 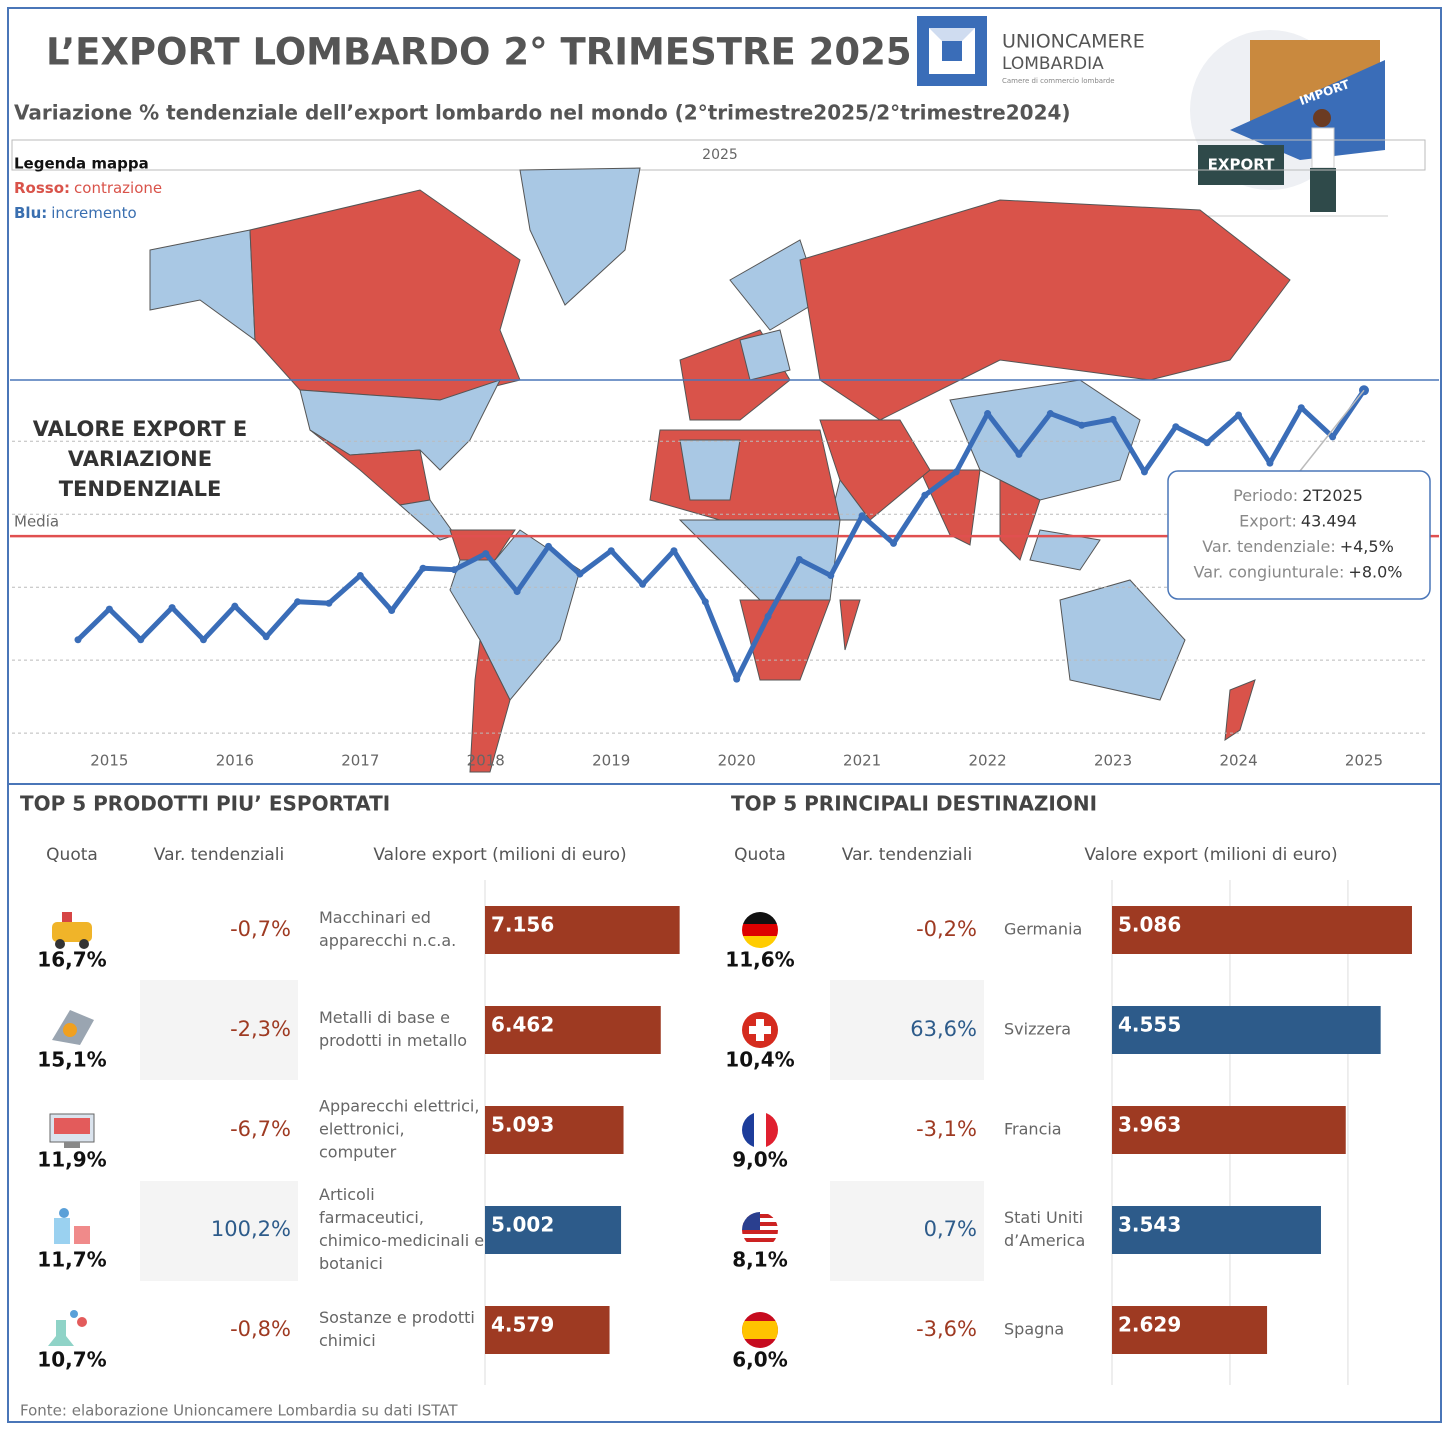 What do you see at coordinates (760, 1130) in the screenshot?
I see `flags` at bounding box center [760, 1130].